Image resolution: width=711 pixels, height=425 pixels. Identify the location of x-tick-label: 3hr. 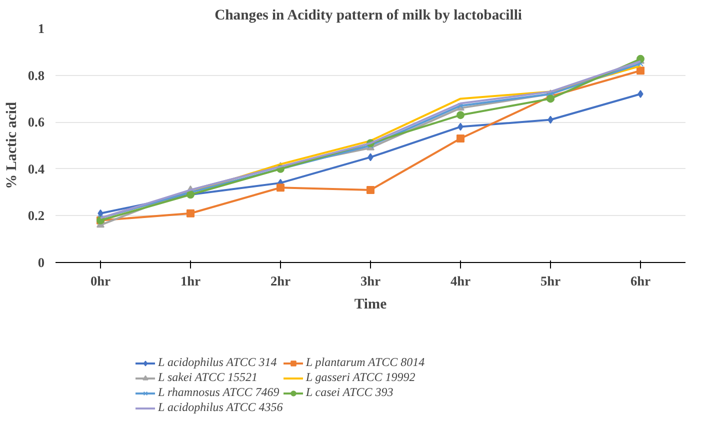
(370, 281).